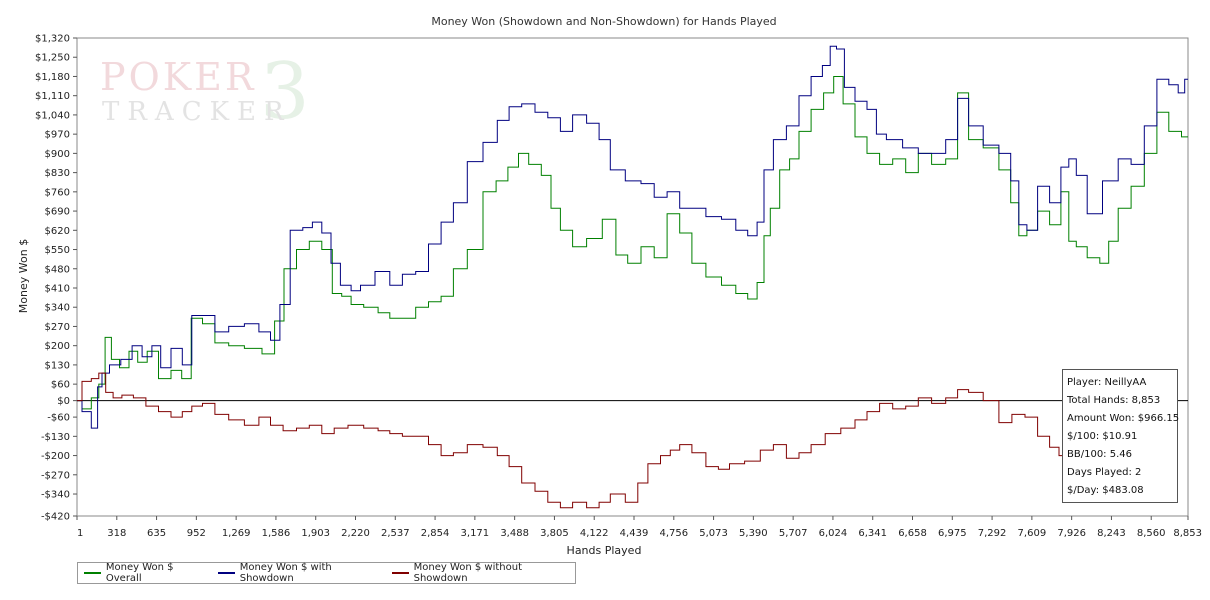 The image size is (1210, 600). Describe the element at coordinates (1107, 382) in the screenshot. I see `stat-player: Player: NeillyAA` at that location.